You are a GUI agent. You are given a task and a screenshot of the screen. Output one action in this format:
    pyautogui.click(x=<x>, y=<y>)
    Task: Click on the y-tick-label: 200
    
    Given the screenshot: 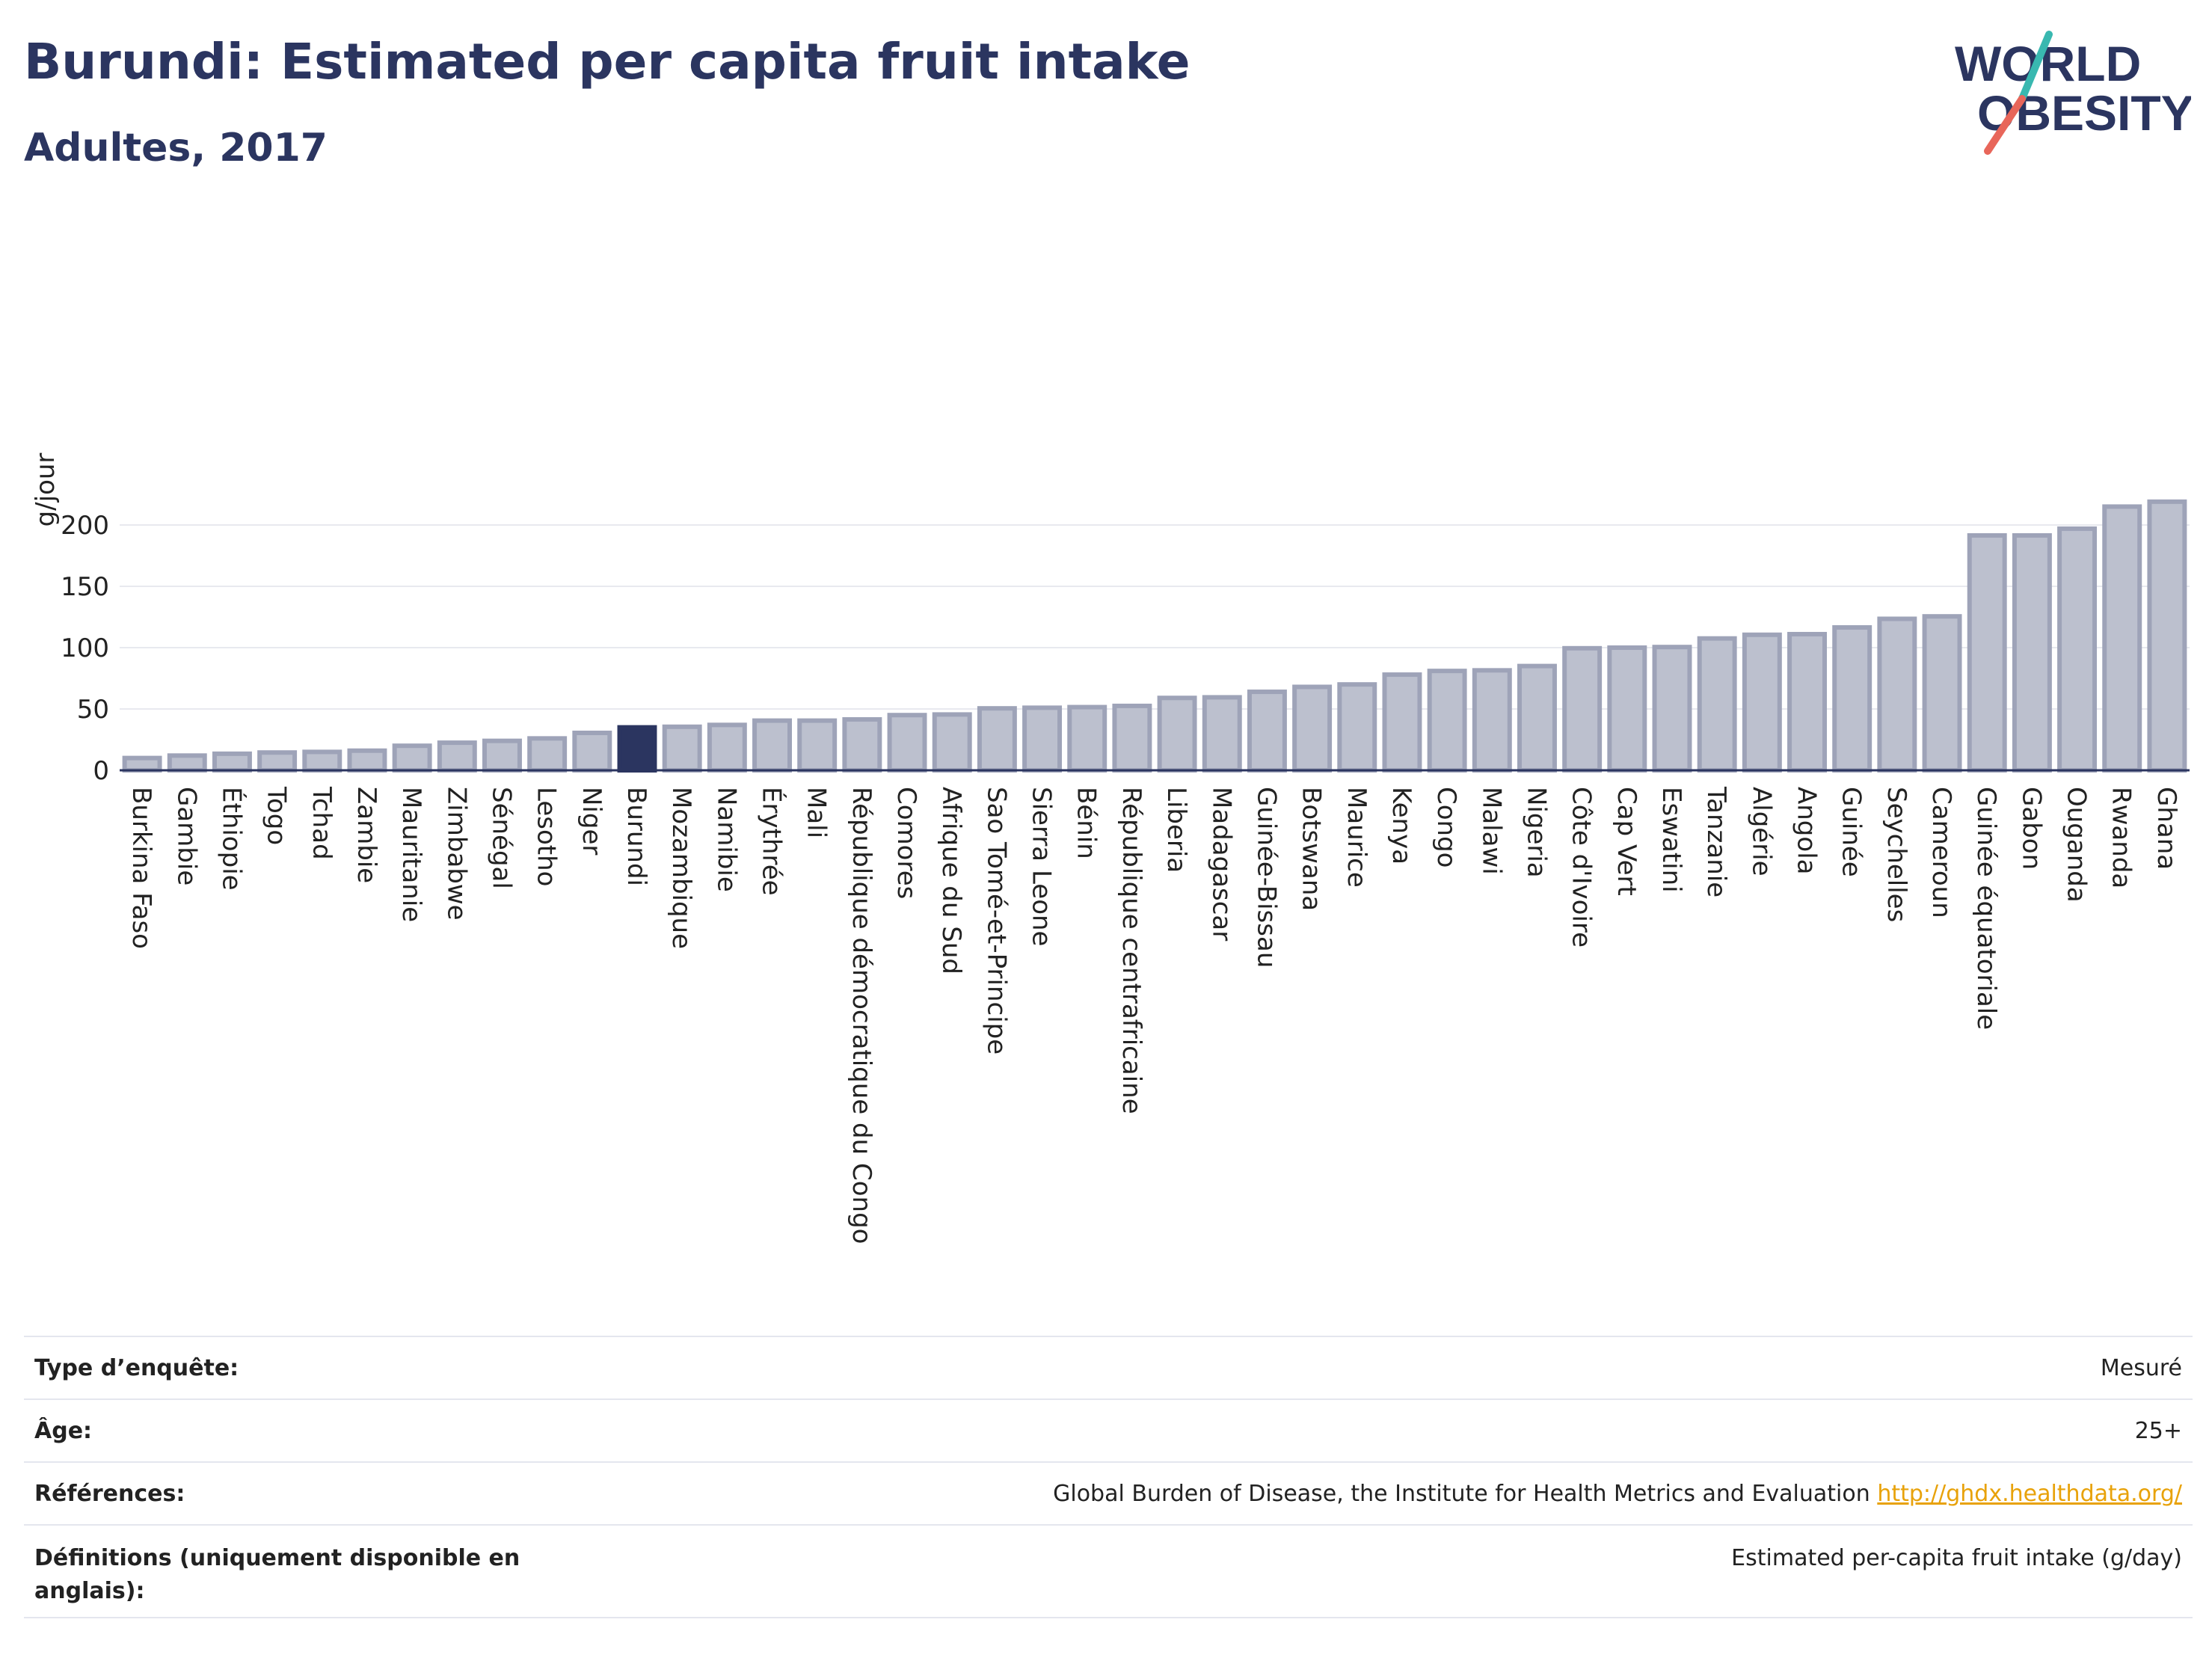 What is the action you would take?
    pyautogui.click(x=85, y=526)
    